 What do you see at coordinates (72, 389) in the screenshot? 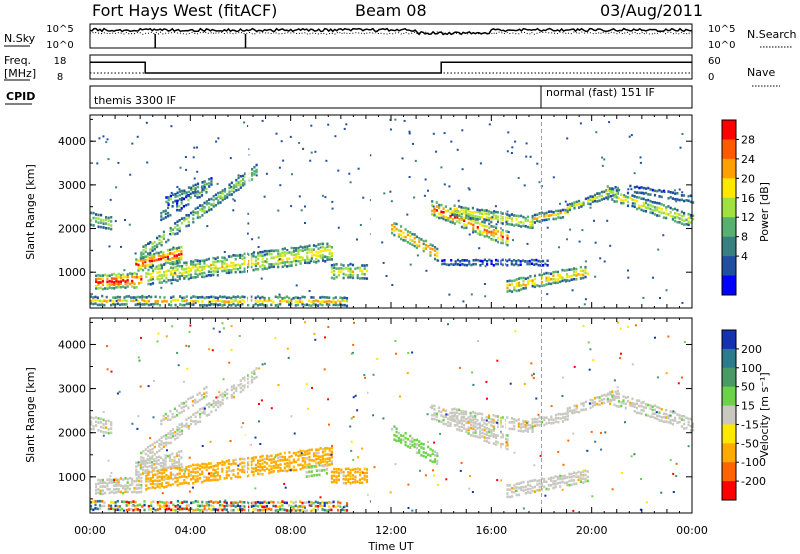
I see `range-tick-label: 3000` at bounding box center [72, 389].